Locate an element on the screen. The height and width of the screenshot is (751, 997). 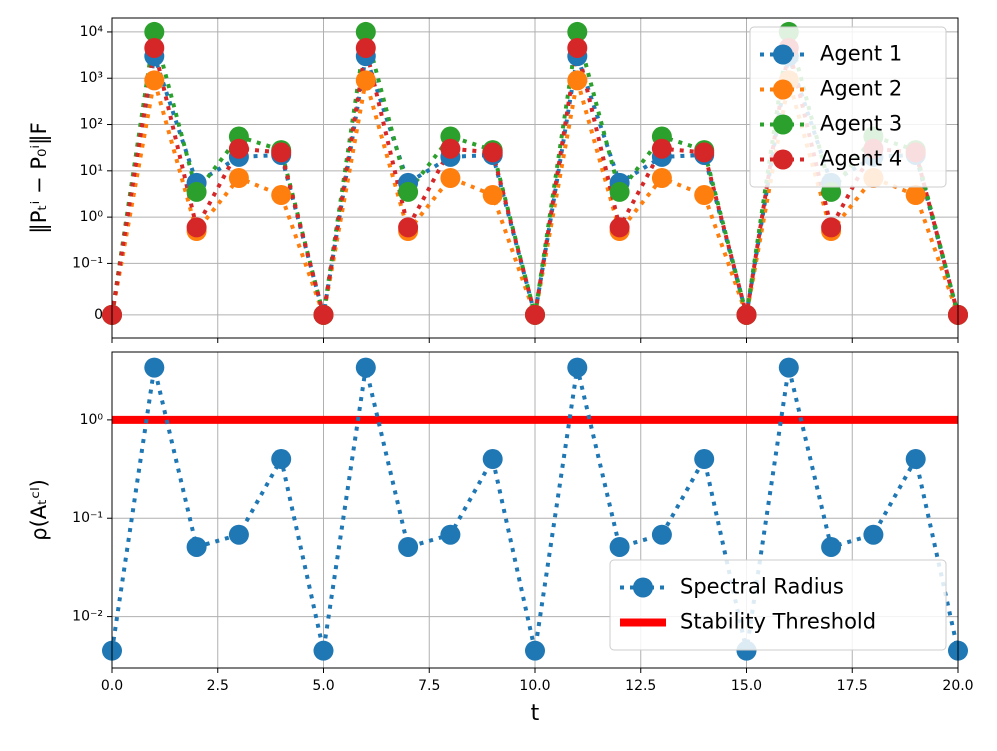
y-tick-label: 10⁻² is located at coordinates (87, 617).